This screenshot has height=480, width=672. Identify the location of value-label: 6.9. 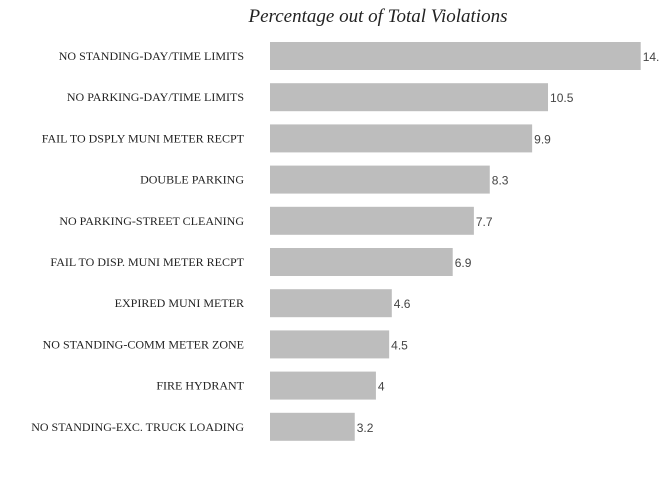
(463, 263).